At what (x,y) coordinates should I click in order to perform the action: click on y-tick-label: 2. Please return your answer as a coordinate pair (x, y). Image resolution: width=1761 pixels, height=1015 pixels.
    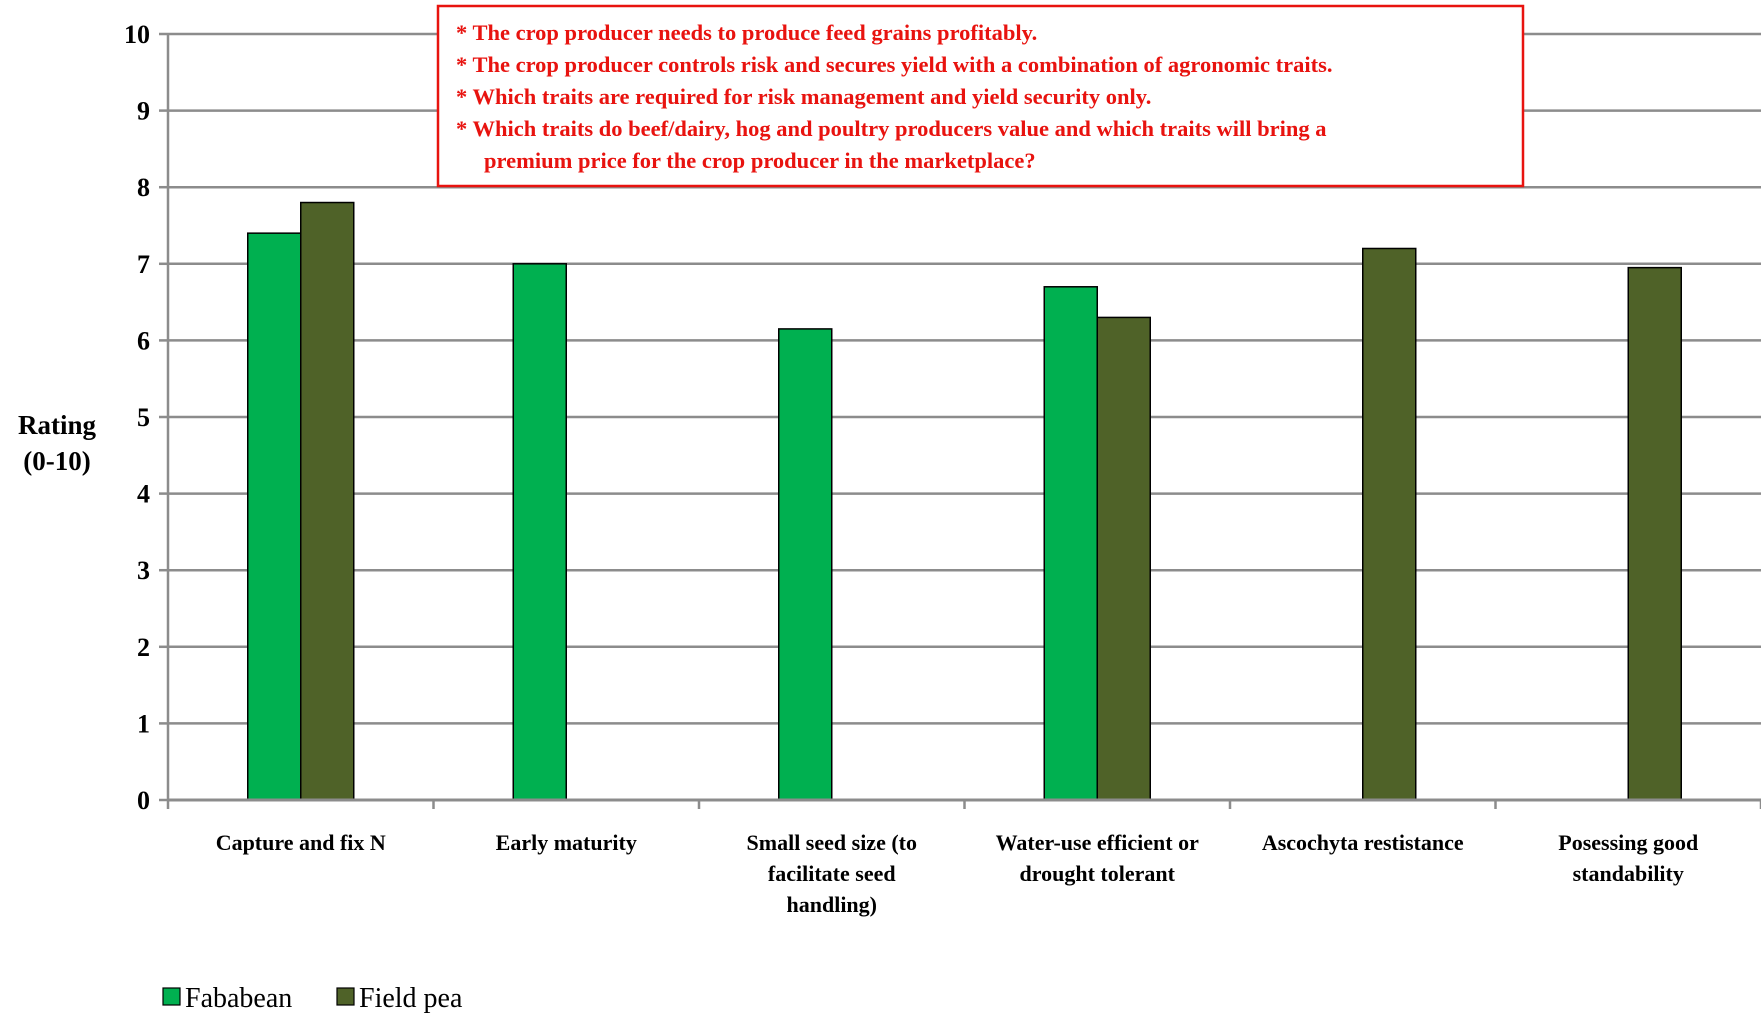
    Looking at the image, I should click on (143, 647).